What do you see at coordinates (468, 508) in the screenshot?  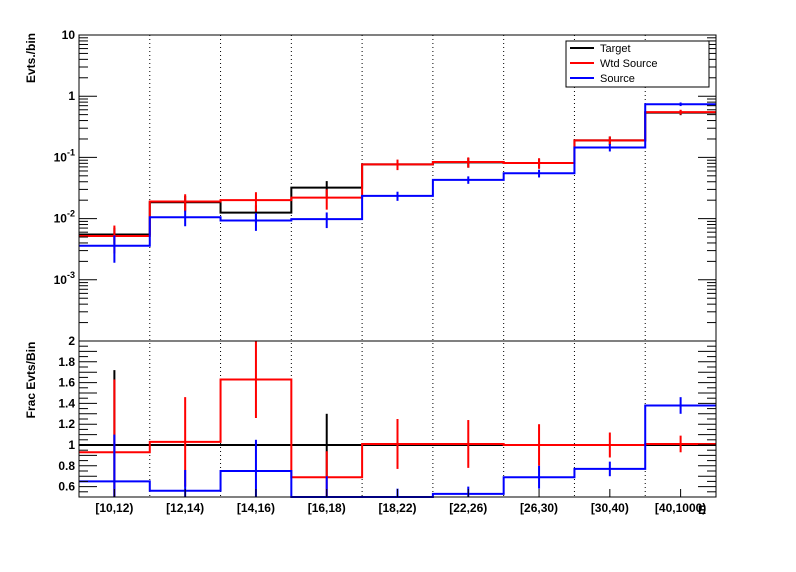 I see `x-tick-label-5: [22,26)` at bounding box center [468, 508].